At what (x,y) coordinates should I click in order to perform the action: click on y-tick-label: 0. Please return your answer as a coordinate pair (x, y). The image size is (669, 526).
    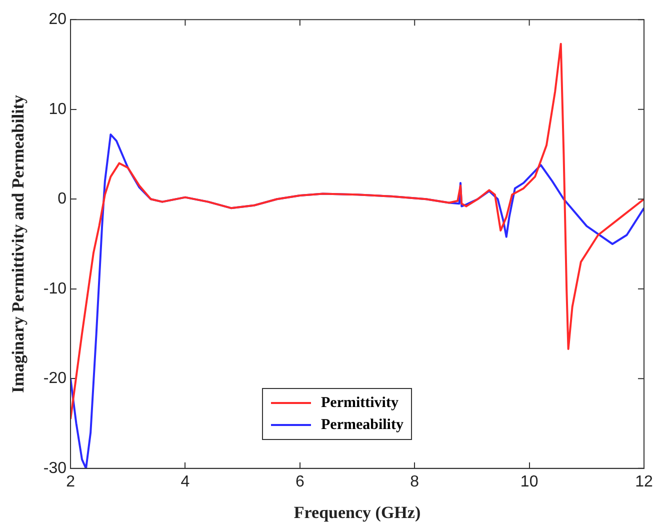
    Looking at the image, I should click on (62, 199).